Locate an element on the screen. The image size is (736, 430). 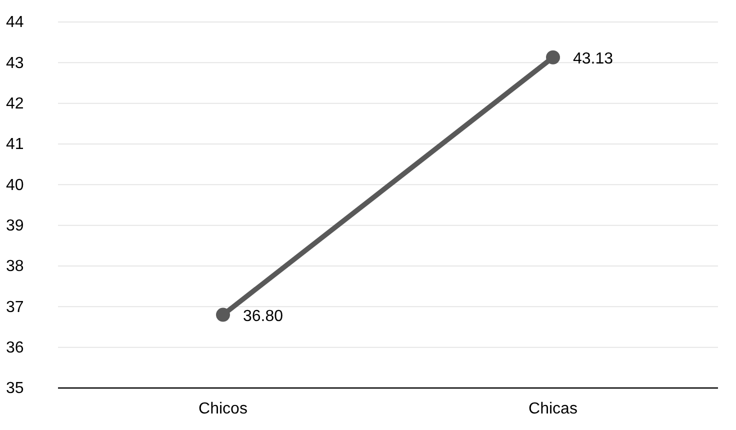
x-tick-label: Chicos is located at coordinates (223, 409).